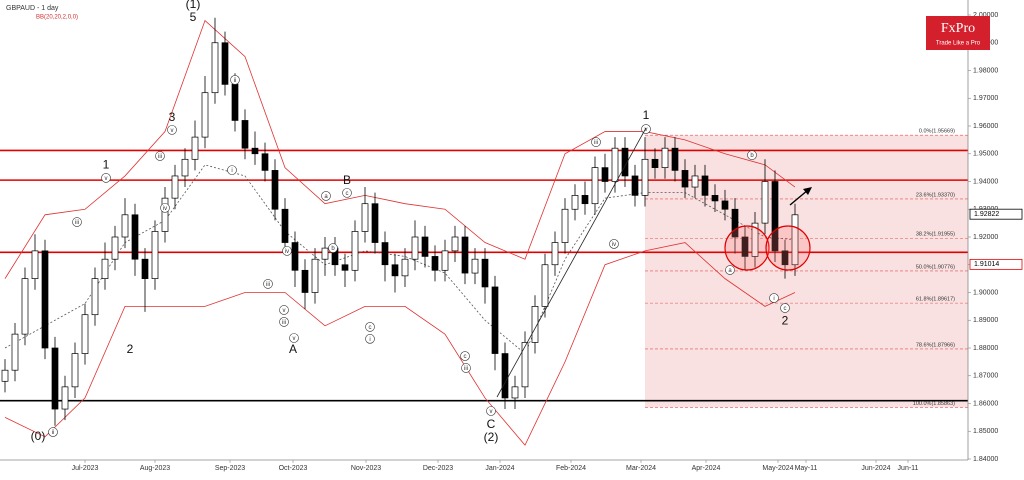 The height and width of the screenshot is (480, 1024). Describe the element at coordinates (985, 403) in the screenshot. I see `y-tick-label: 1.86000` at that location.